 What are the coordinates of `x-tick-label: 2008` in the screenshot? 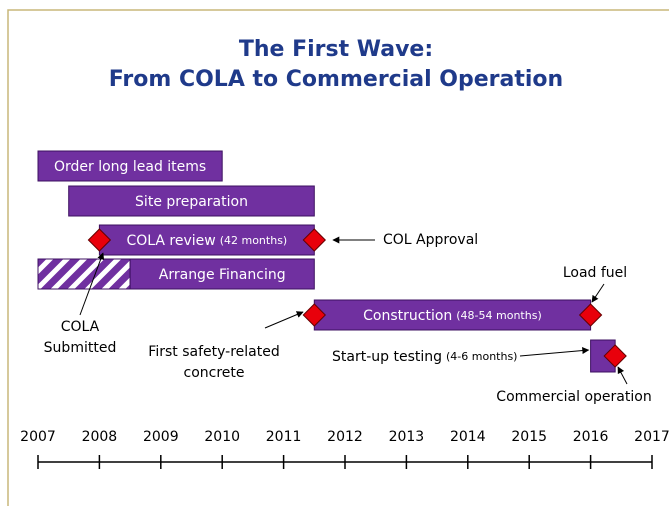 It's located at (100, 437).